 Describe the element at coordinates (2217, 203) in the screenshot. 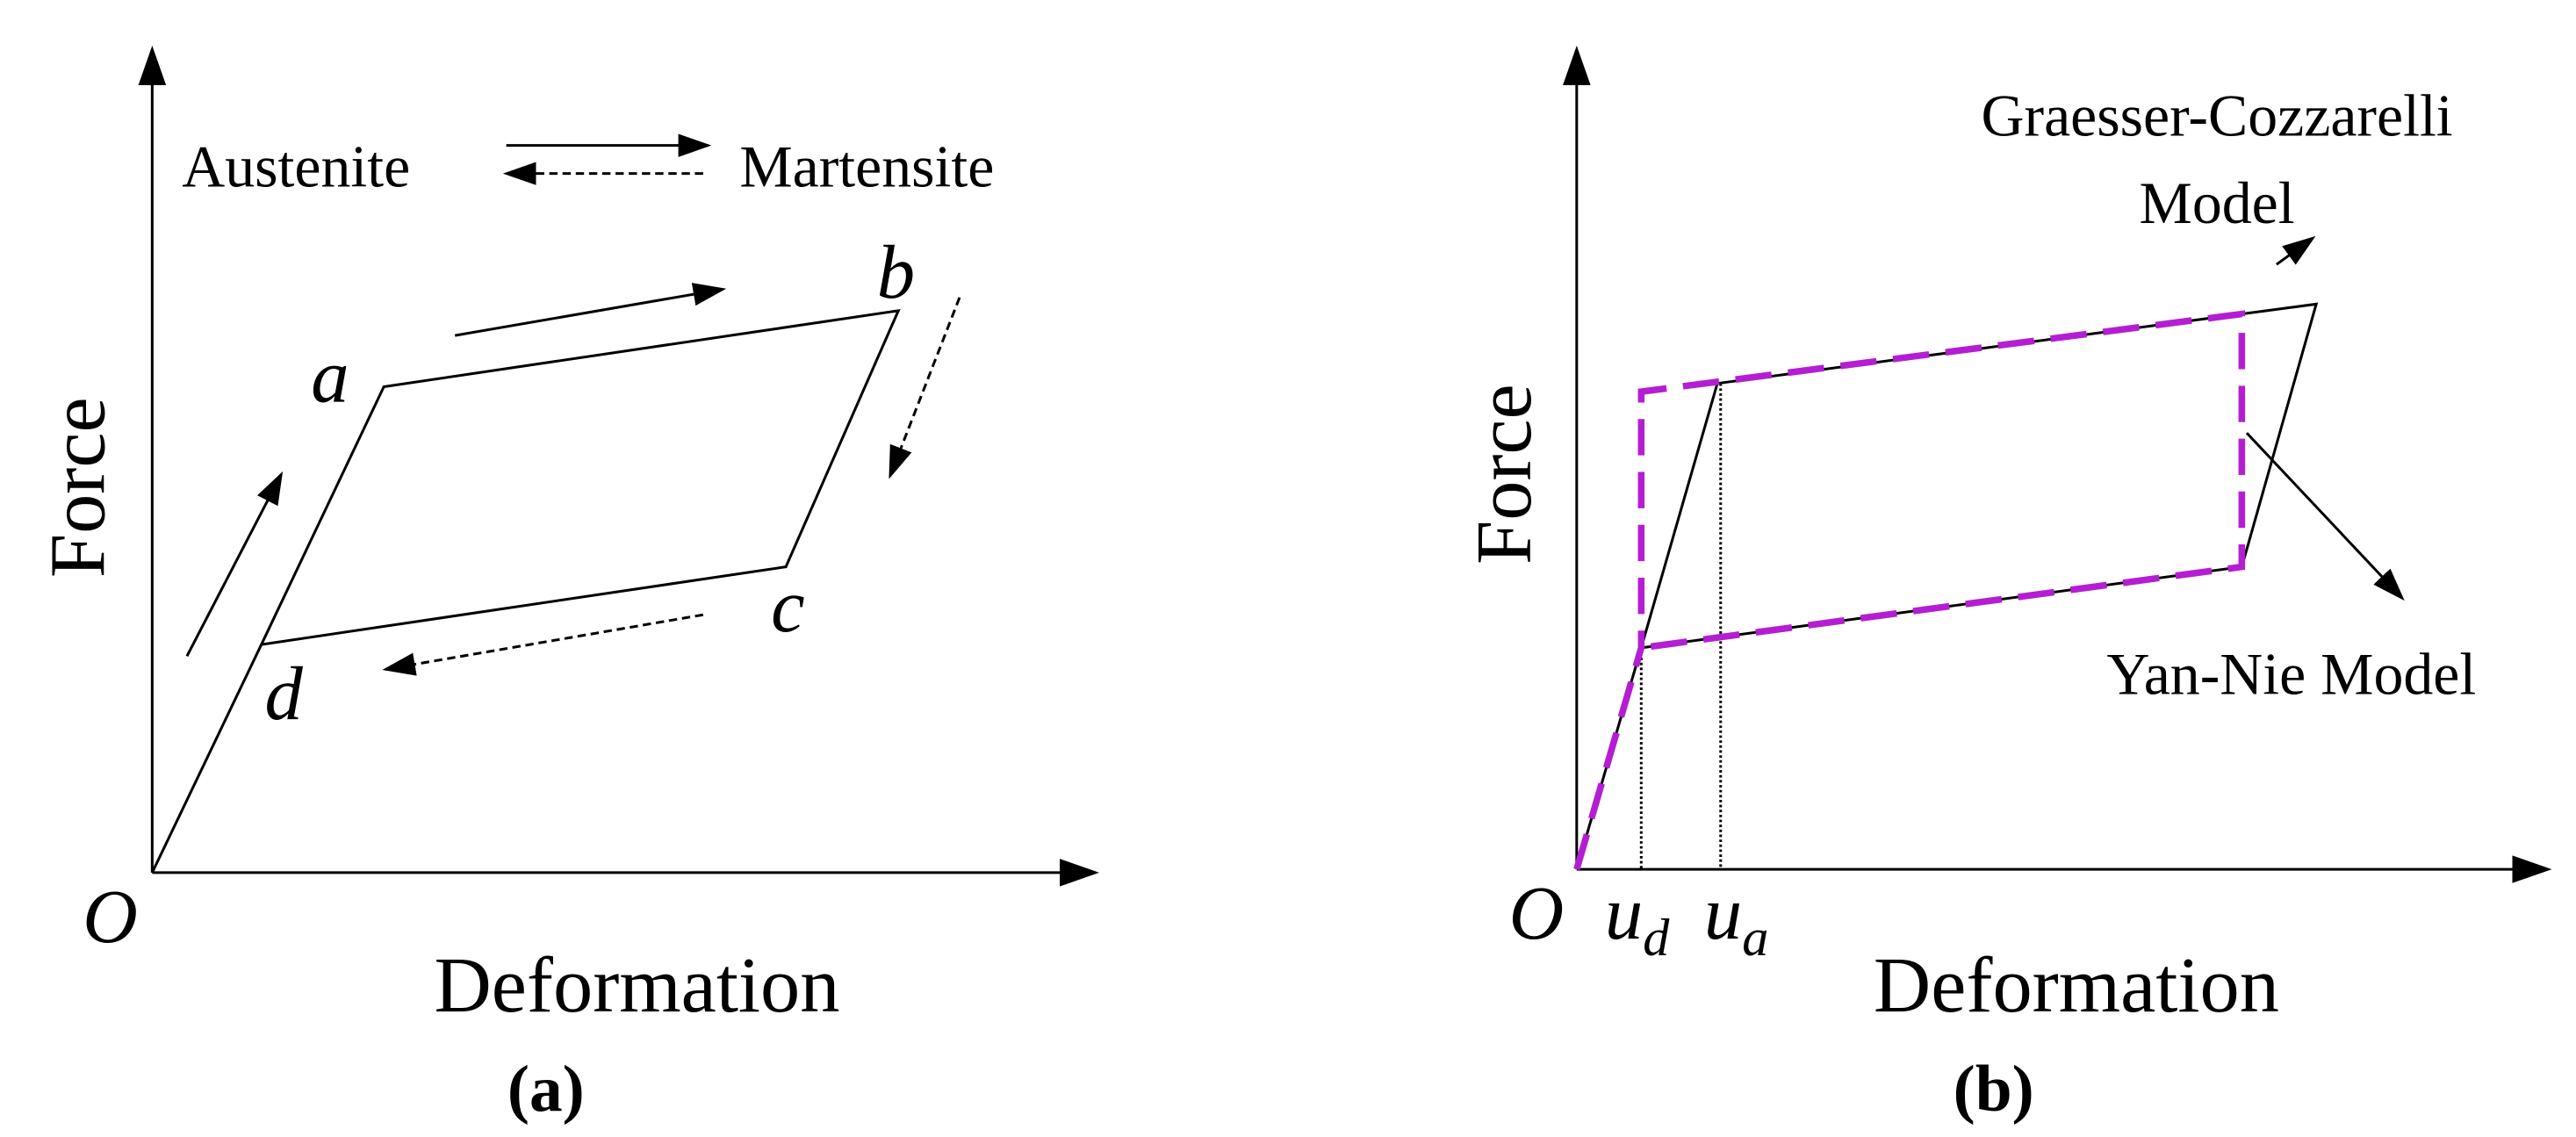

I see `model-label: Model` at that location.